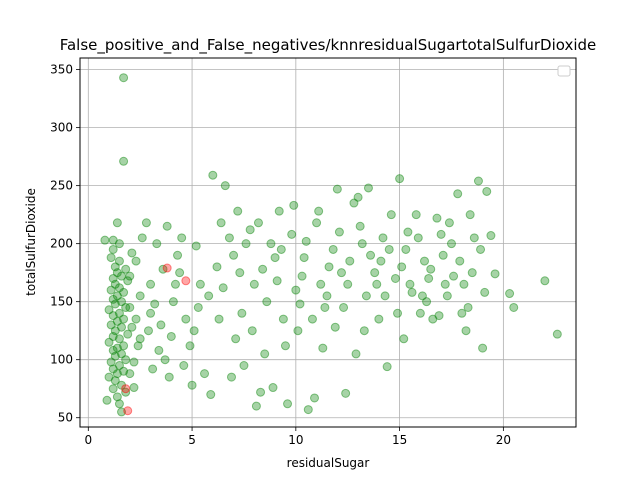 Image resolution: width=640 pixels, height=480 pixels. What do you see at coordinates (61, 302) in the screenshot?
I see `y-tick-label: 150` at bounding box center [61, 302].